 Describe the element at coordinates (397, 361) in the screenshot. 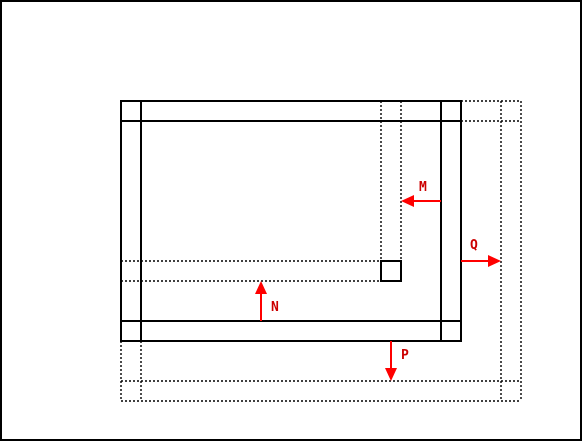

I see `arrow-p: P` at that location.